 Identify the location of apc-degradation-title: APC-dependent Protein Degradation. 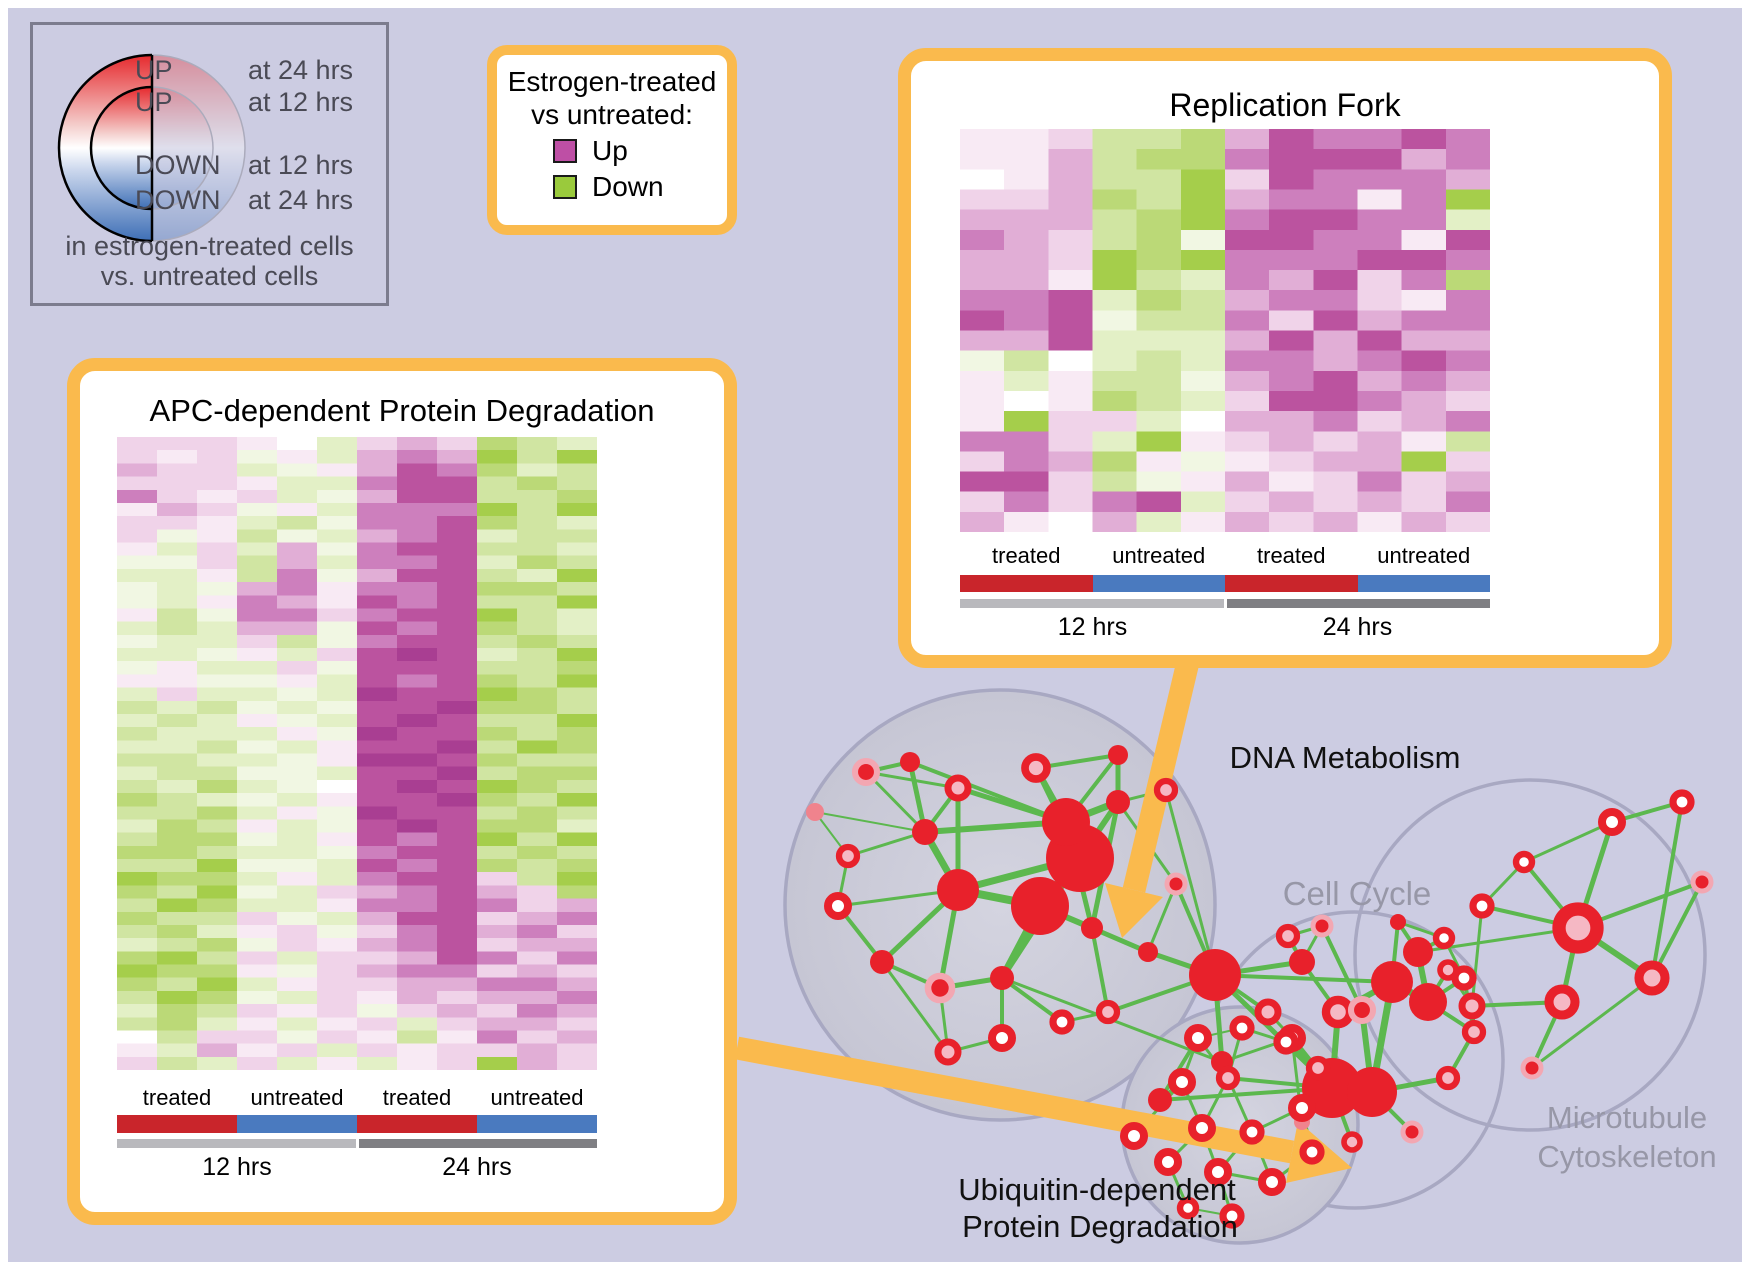
(402, 410).